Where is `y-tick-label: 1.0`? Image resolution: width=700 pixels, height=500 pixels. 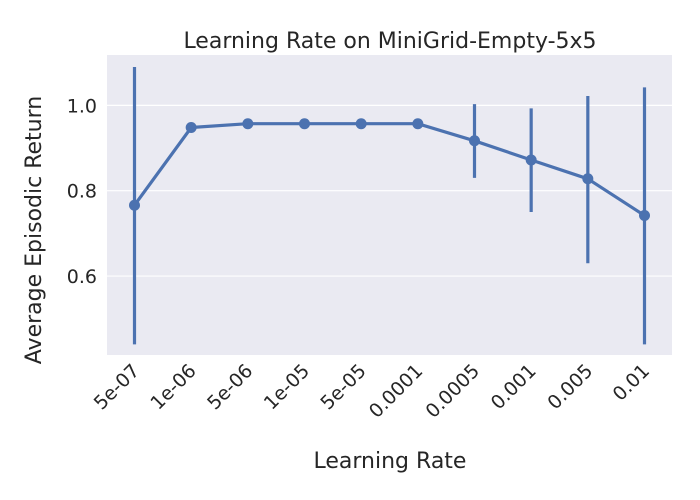
y-tick-label: 1.0 is located at coordinates (82, 106).